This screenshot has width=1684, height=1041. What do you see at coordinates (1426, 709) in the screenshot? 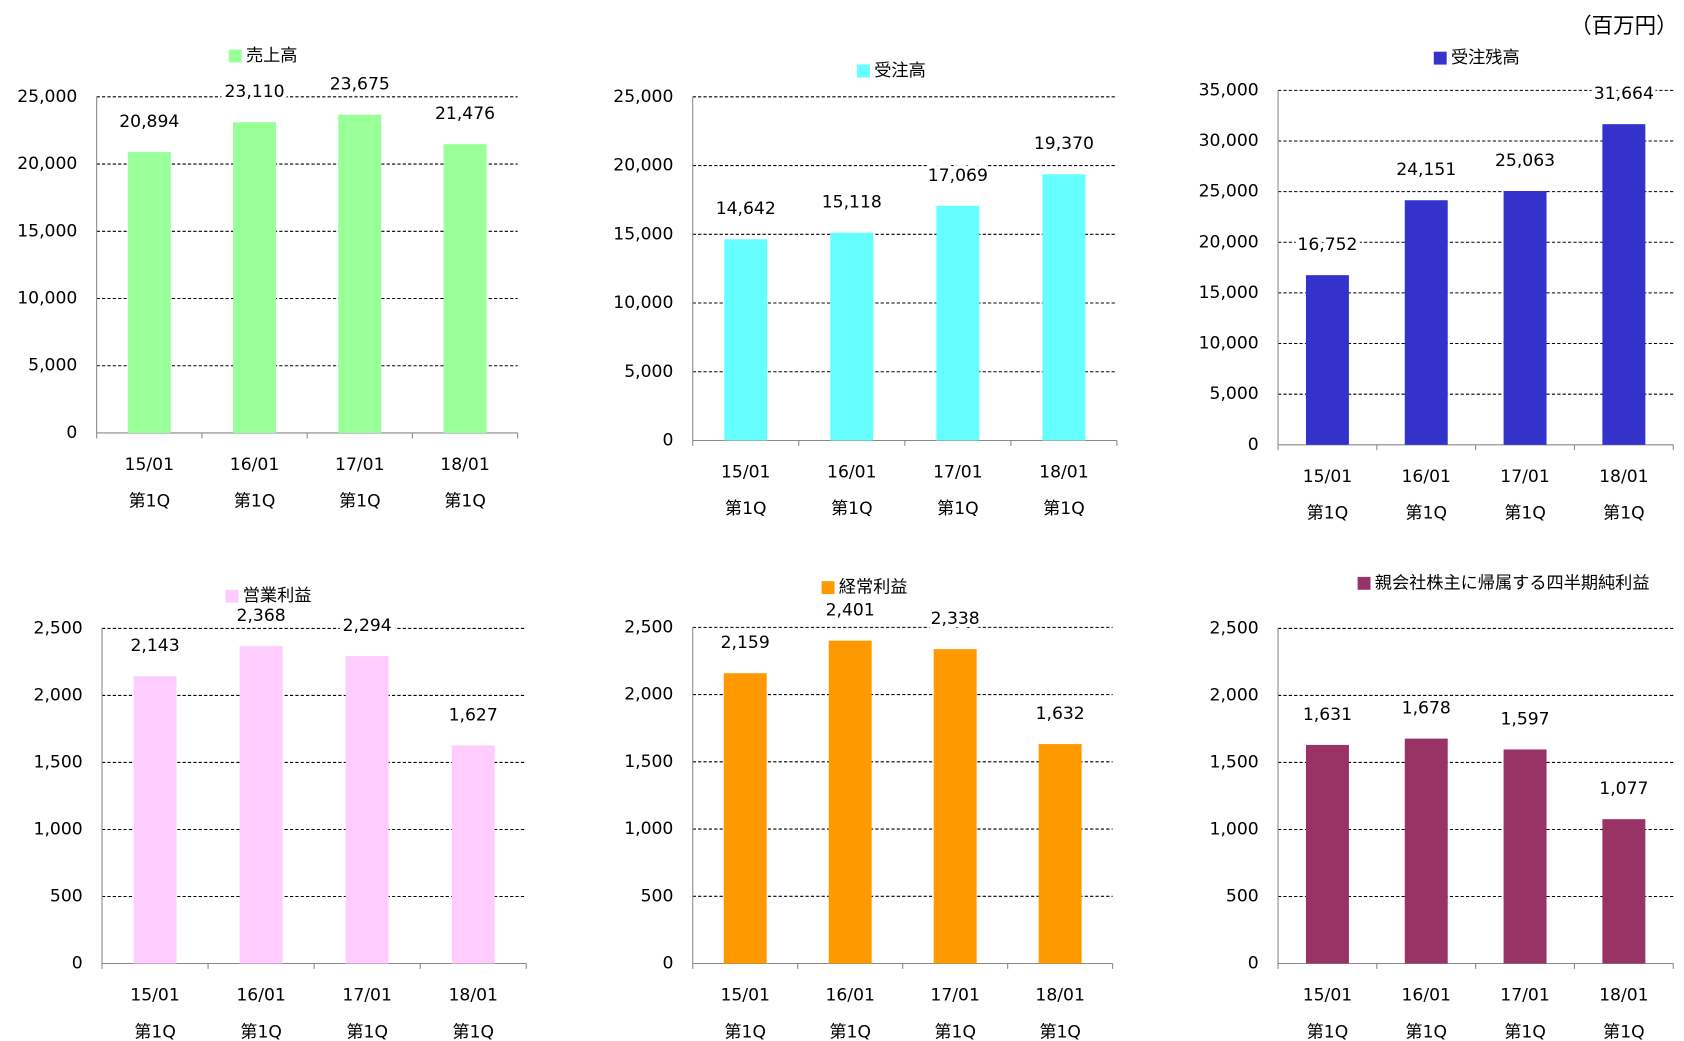
I see `value-label: 1,678` at bounding box center [1426, 709].